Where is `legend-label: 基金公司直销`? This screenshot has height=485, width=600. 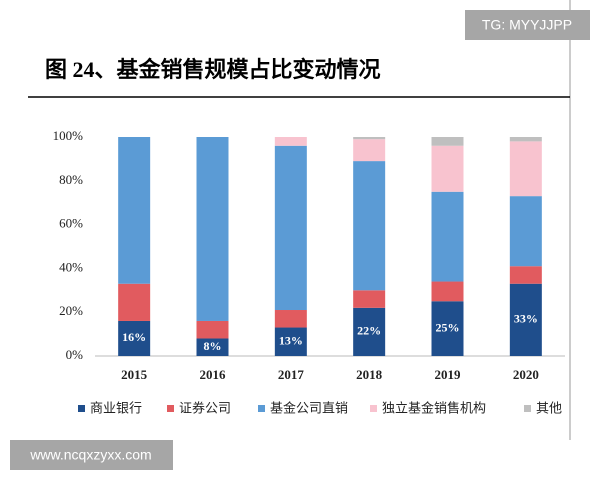
legend-label: 基金公司直销 is located at coordinates (309, 409).